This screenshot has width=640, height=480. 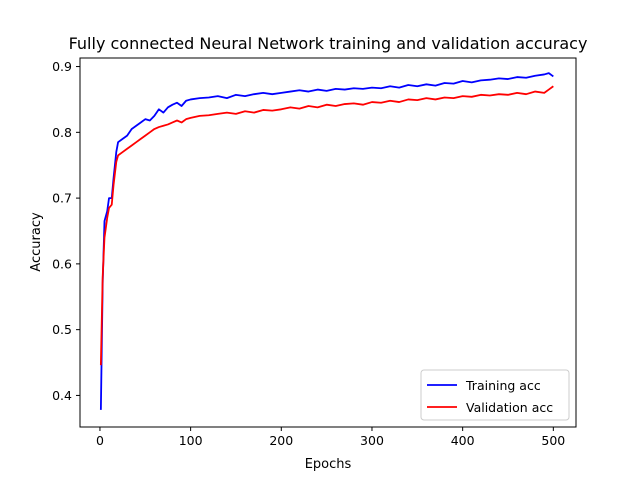 I want to click on y-tick-label: 0.9, so click(x=62, y=66).